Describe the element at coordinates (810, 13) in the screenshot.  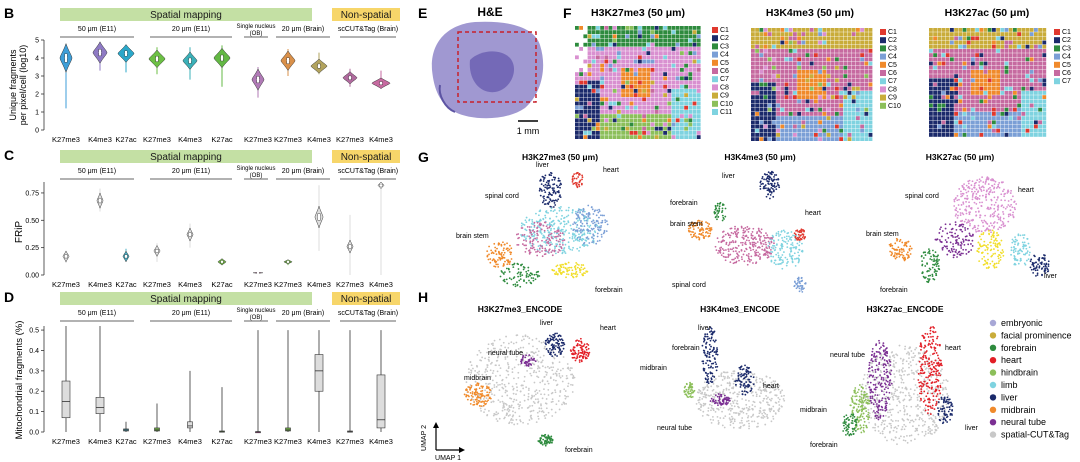
I see `spatial-map-title: H3K4me3 (50 μm)` at that location.